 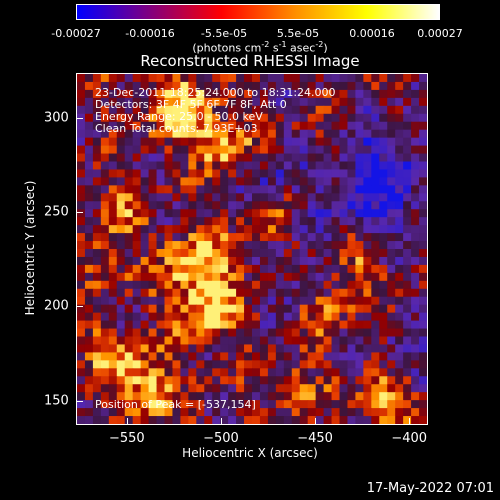 I want to click on x-tick-label: −400, so click(x=409, y=438).